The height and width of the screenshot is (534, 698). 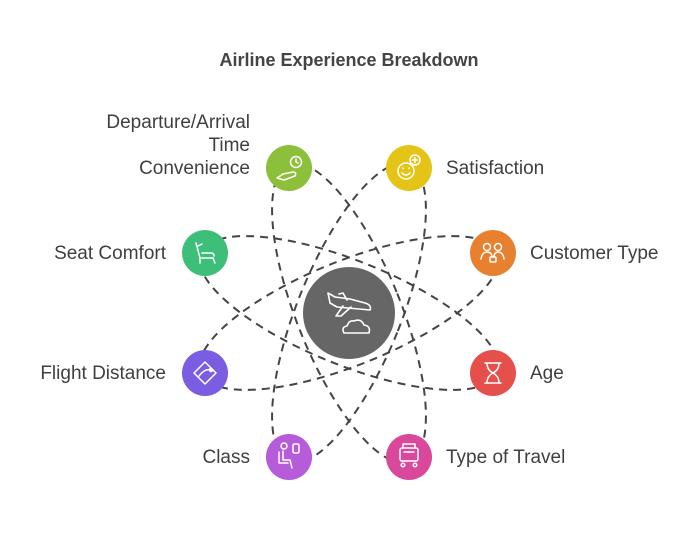 I want to click on people-group-icon, so click(x=492, y=252).